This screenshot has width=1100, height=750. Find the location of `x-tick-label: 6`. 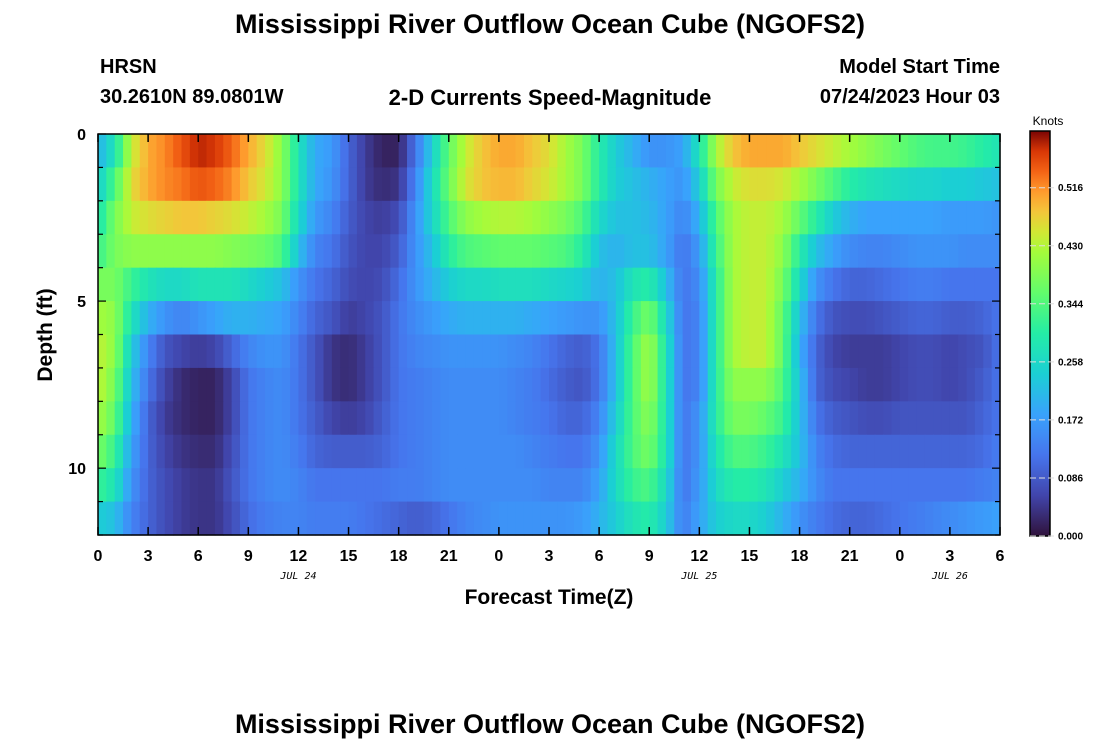

x-tick-label: 6 is located at coordinates (198, 556).